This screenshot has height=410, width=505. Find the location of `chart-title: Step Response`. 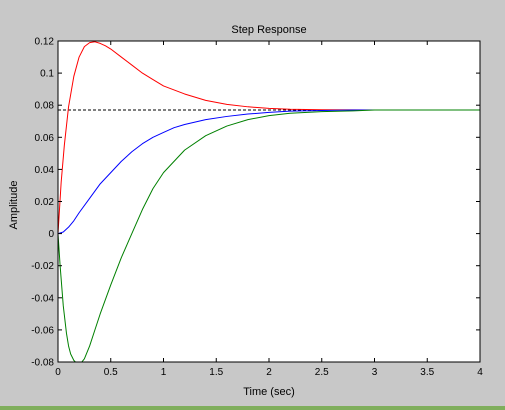

chart-title: Step Response is located at coordinates (268, 30).